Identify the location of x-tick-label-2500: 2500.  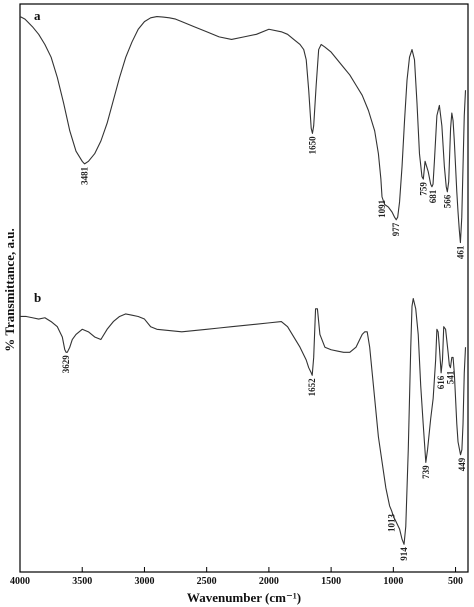
(207, 581).